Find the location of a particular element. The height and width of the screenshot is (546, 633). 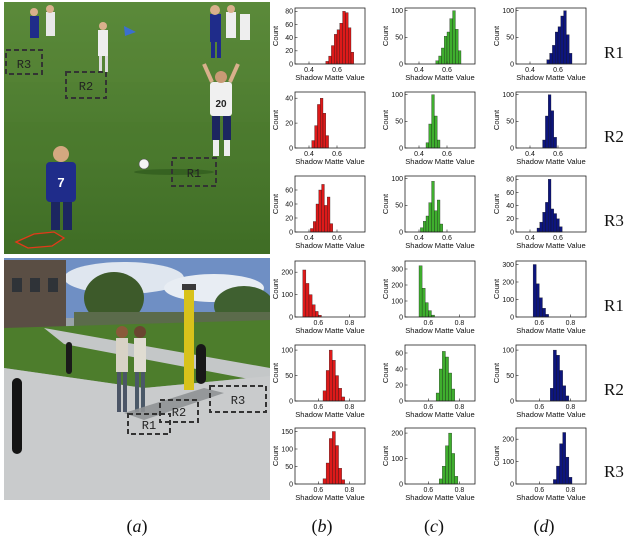

svg-text: R2 is located at coordinates (179, 413).